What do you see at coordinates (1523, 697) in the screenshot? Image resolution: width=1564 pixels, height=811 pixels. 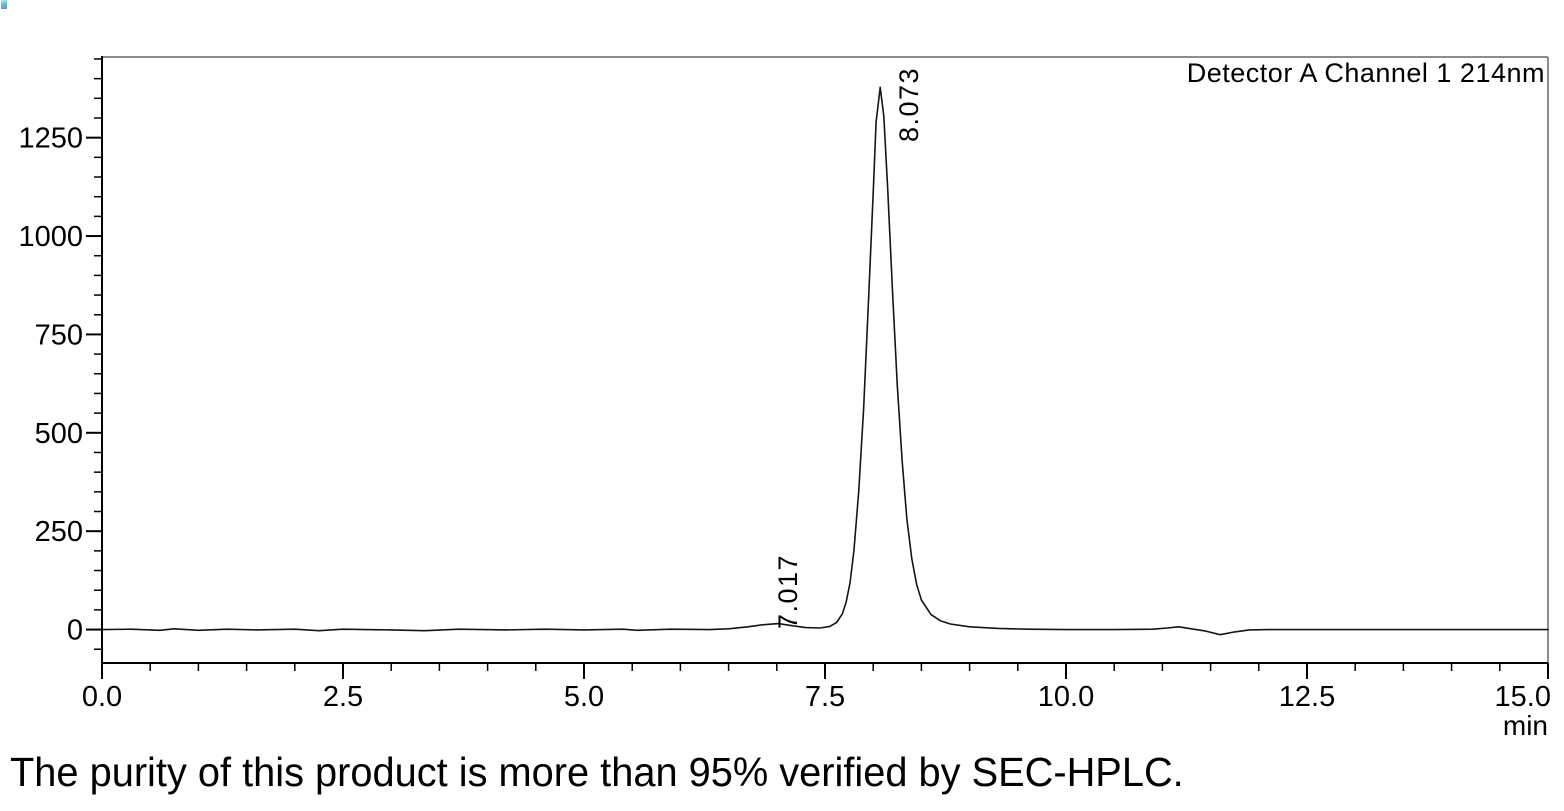 I see `x-tick-label: 15.0` at bounding box center [1523, 697].